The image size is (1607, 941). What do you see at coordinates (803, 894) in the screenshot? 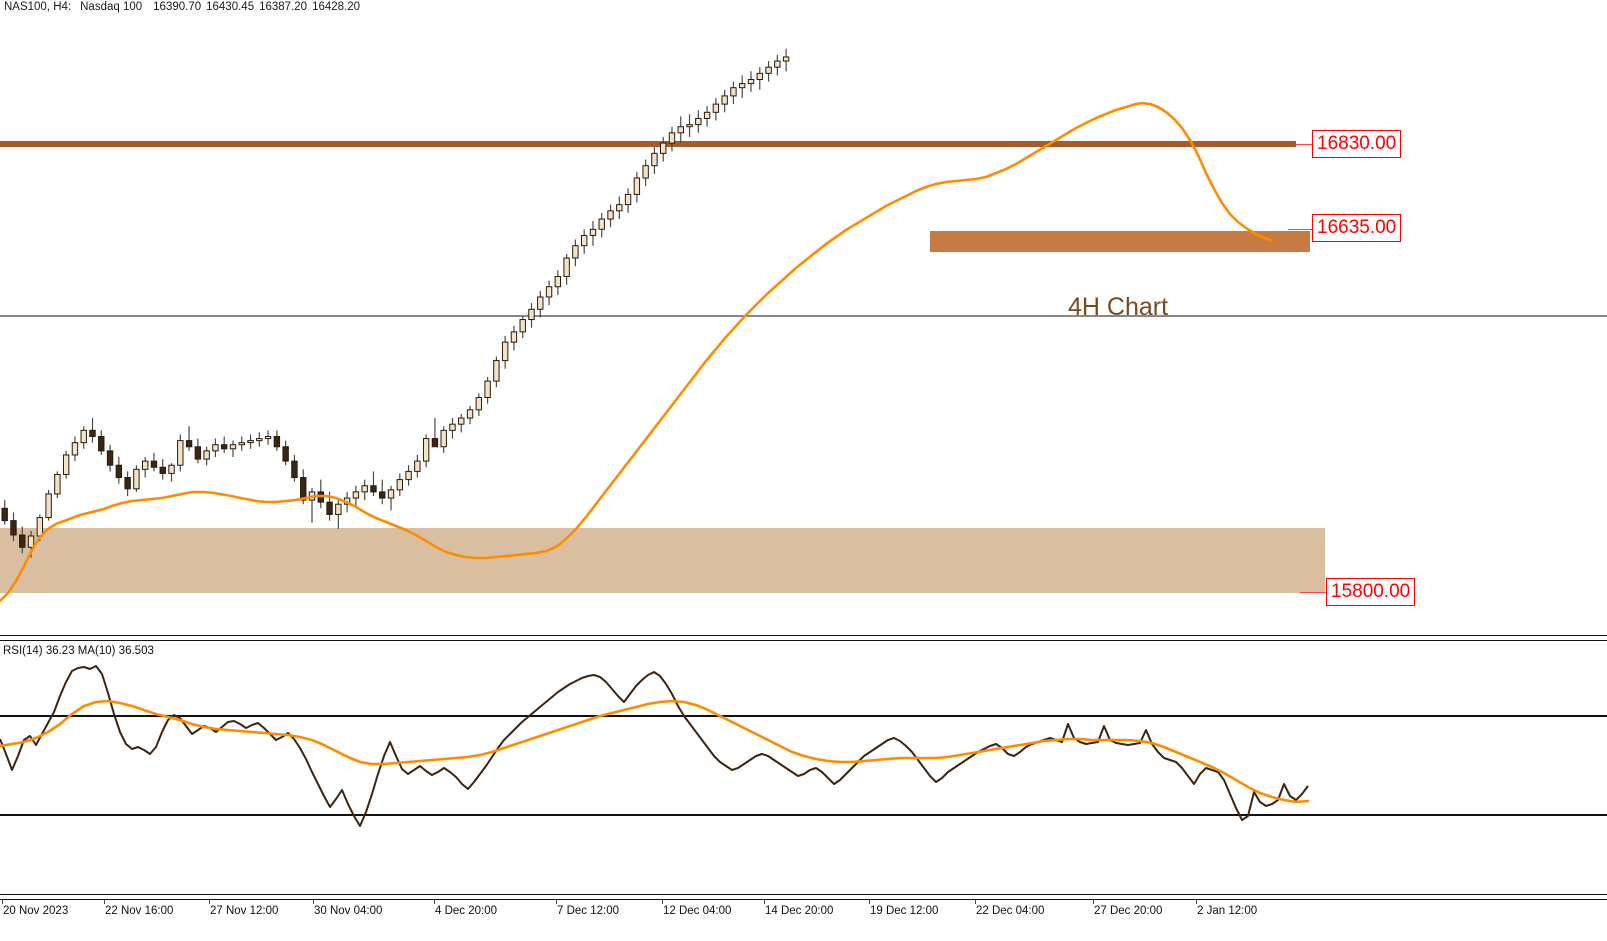
I see `panel-divider-bottom` at bounding box center [803, 894].